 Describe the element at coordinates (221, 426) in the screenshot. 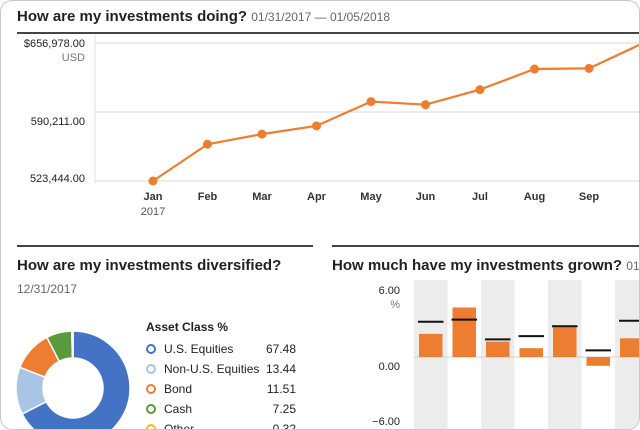

I see `legend-item: Other 0.32` at that location.